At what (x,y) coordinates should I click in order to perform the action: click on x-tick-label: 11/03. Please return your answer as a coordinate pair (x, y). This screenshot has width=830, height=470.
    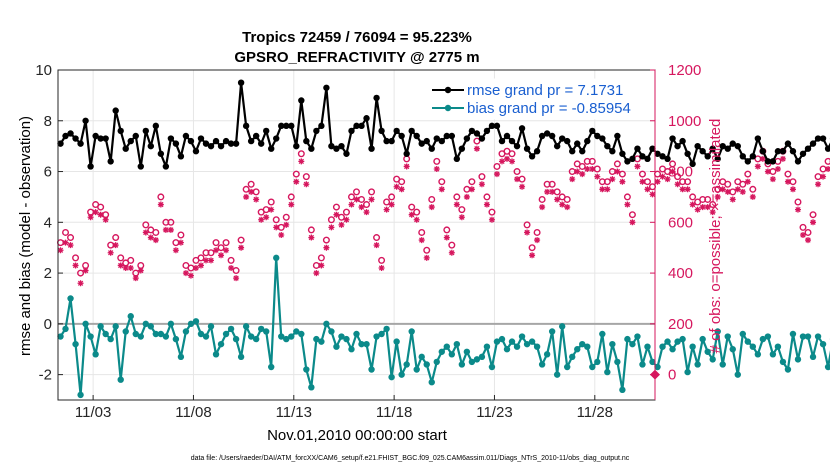
    Looking at the image, I should click on (93, 412).